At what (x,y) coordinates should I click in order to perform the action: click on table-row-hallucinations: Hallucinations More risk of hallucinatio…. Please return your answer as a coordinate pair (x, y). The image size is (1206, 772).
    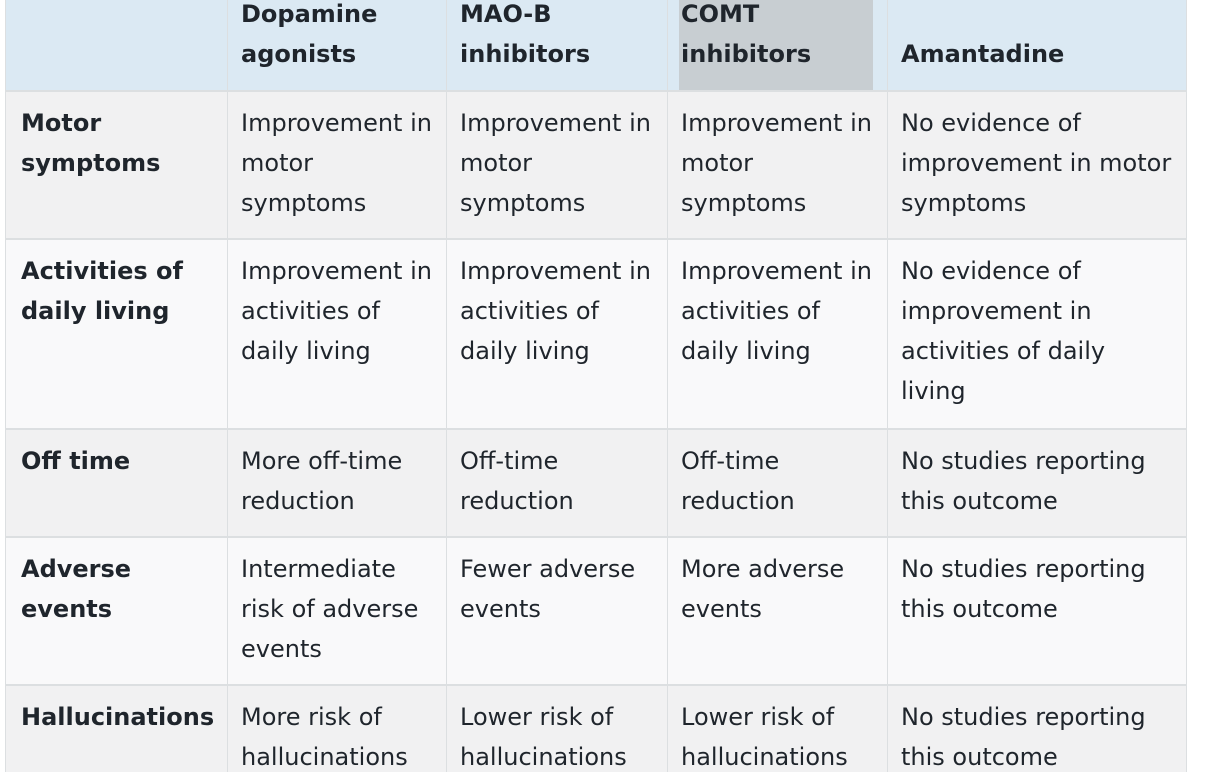
    Looking at the image, I should click on (596, 728).